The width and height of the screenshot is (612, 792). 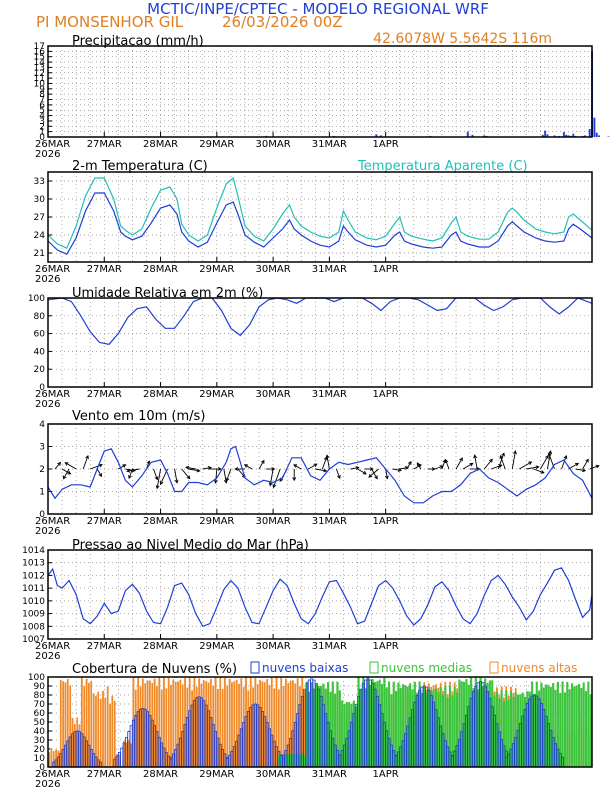 What do you see at coordinates (104, 521) in the screenshot?
I see `x-tick-label: 27MAR` at bounding box center [104, 521].